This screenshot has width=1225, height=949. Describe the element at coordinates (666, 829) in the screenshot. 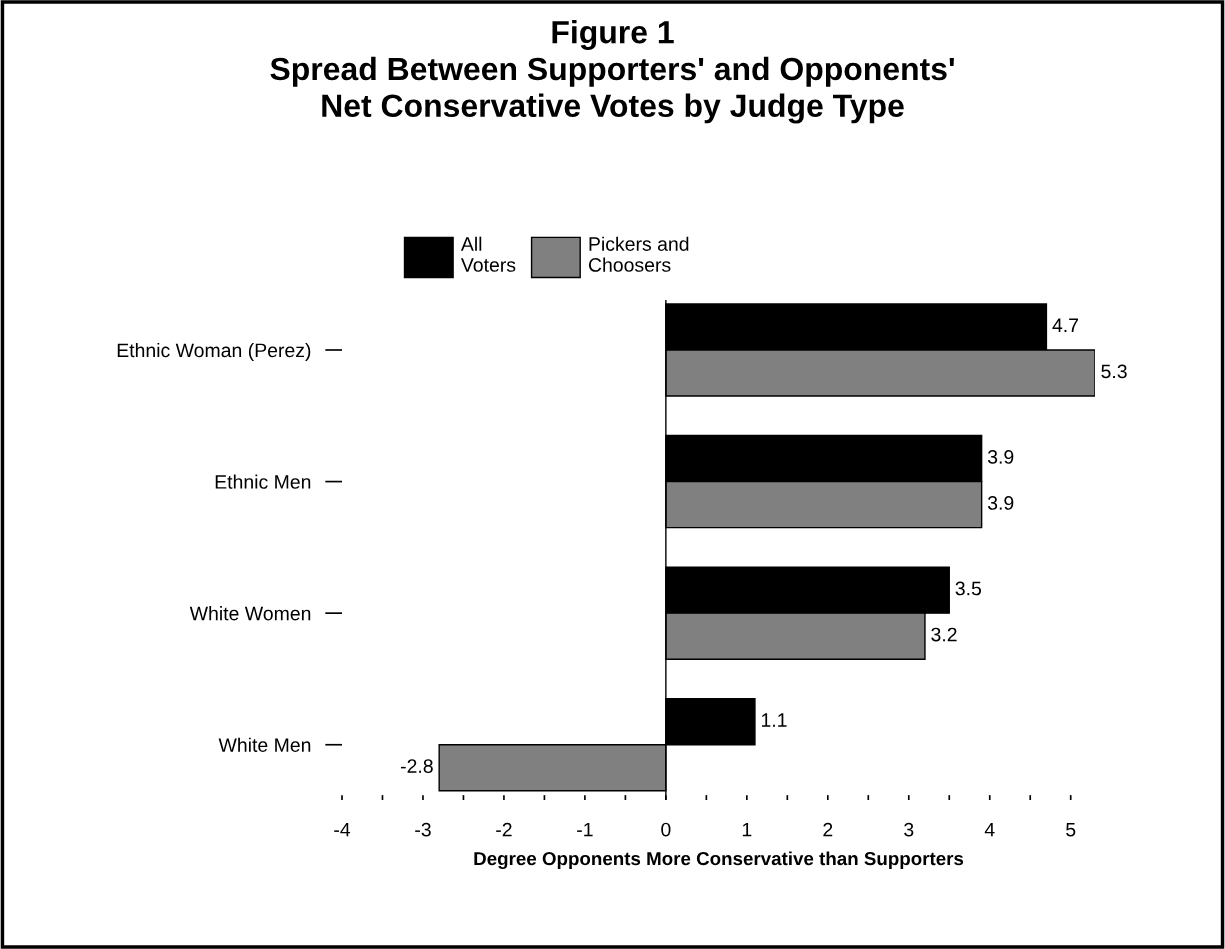

I see `x-tick-label: 0` at that location.